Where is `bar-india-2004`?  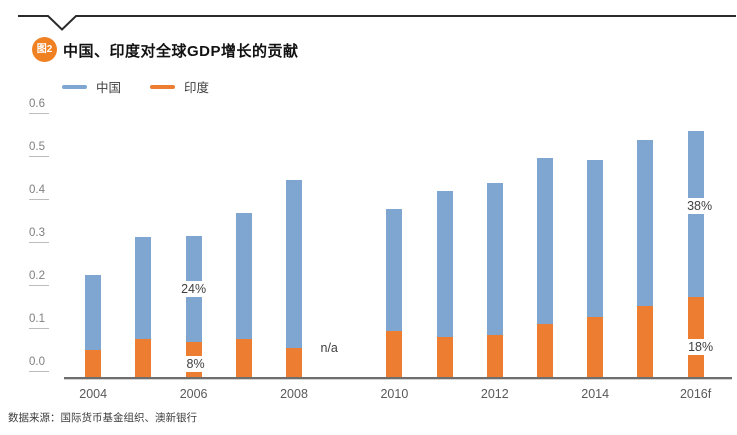
bar-india-2004 is located at coordinates (93, 363).